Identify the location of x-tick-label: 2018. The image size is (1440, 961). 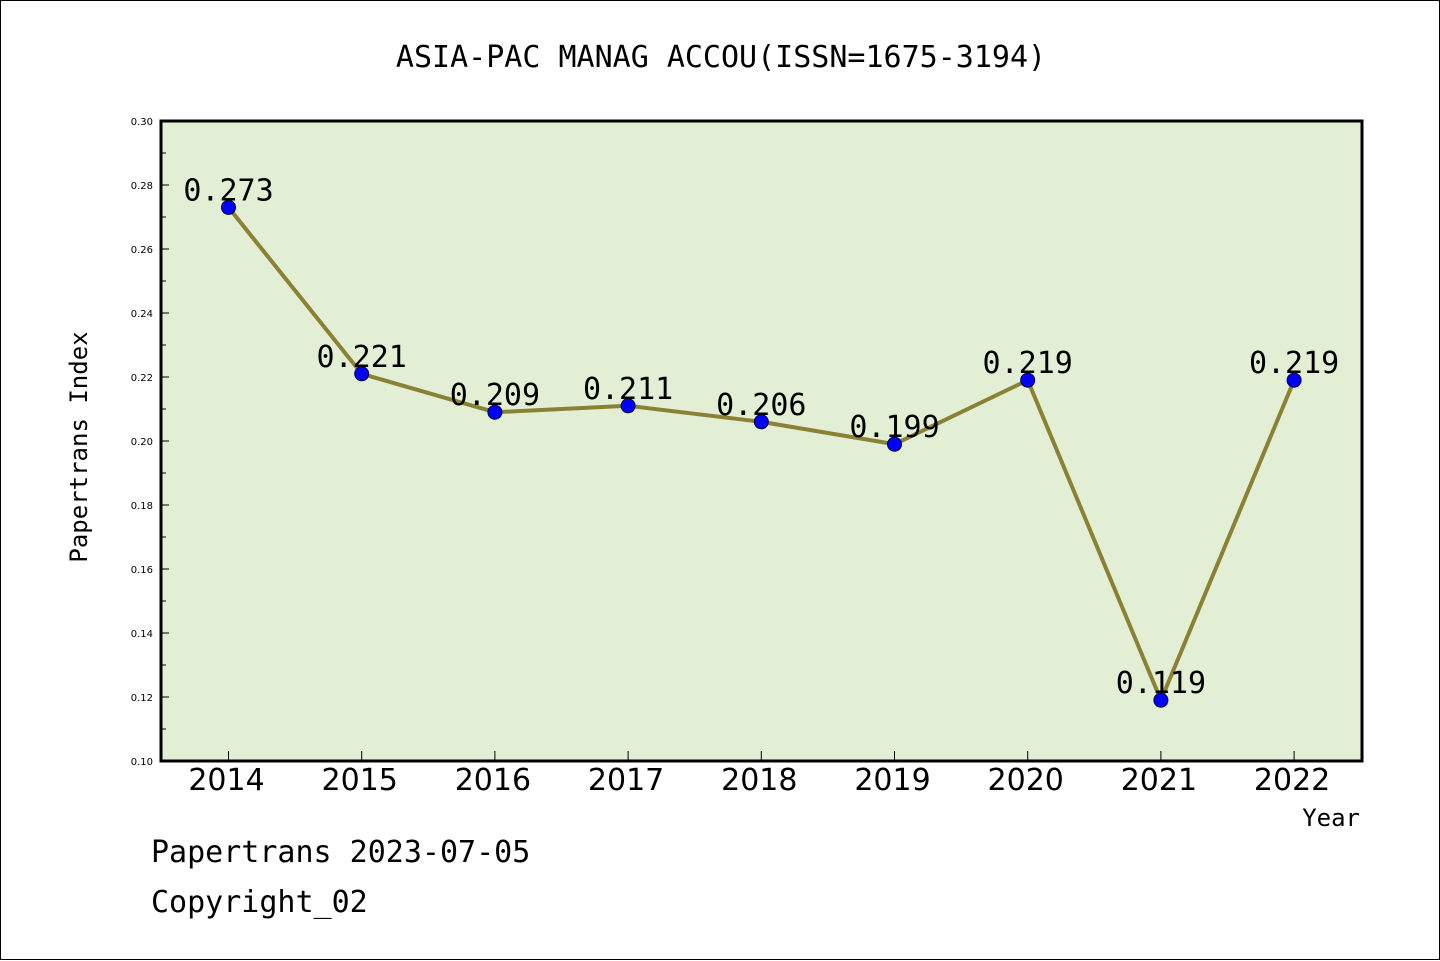
(759, 780).